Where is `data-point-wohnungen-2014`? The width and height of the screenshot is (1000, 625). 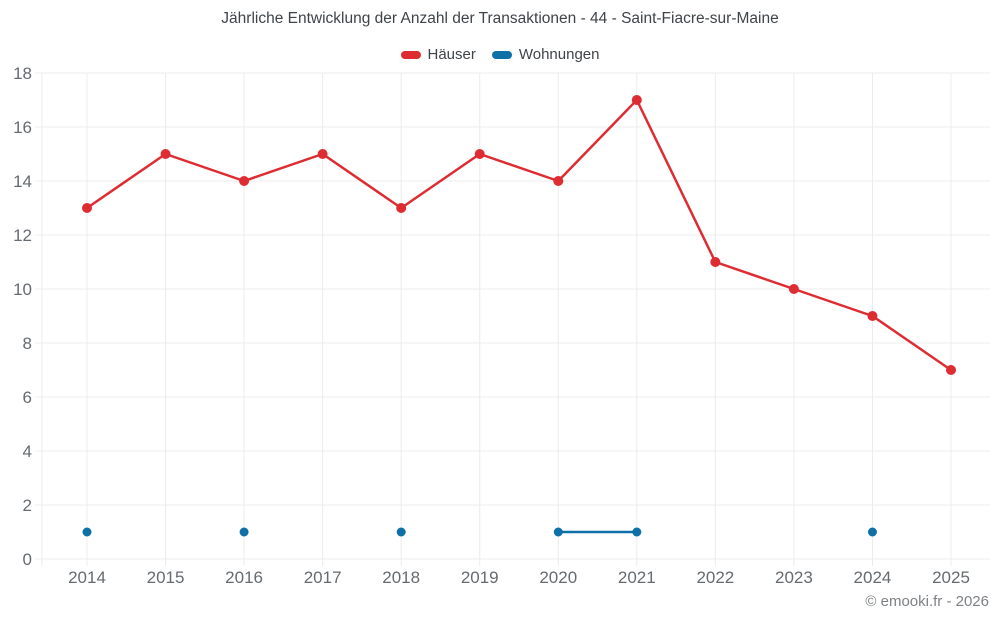
data-point-wohnungen-2014 is located at coordinates (87, 532).